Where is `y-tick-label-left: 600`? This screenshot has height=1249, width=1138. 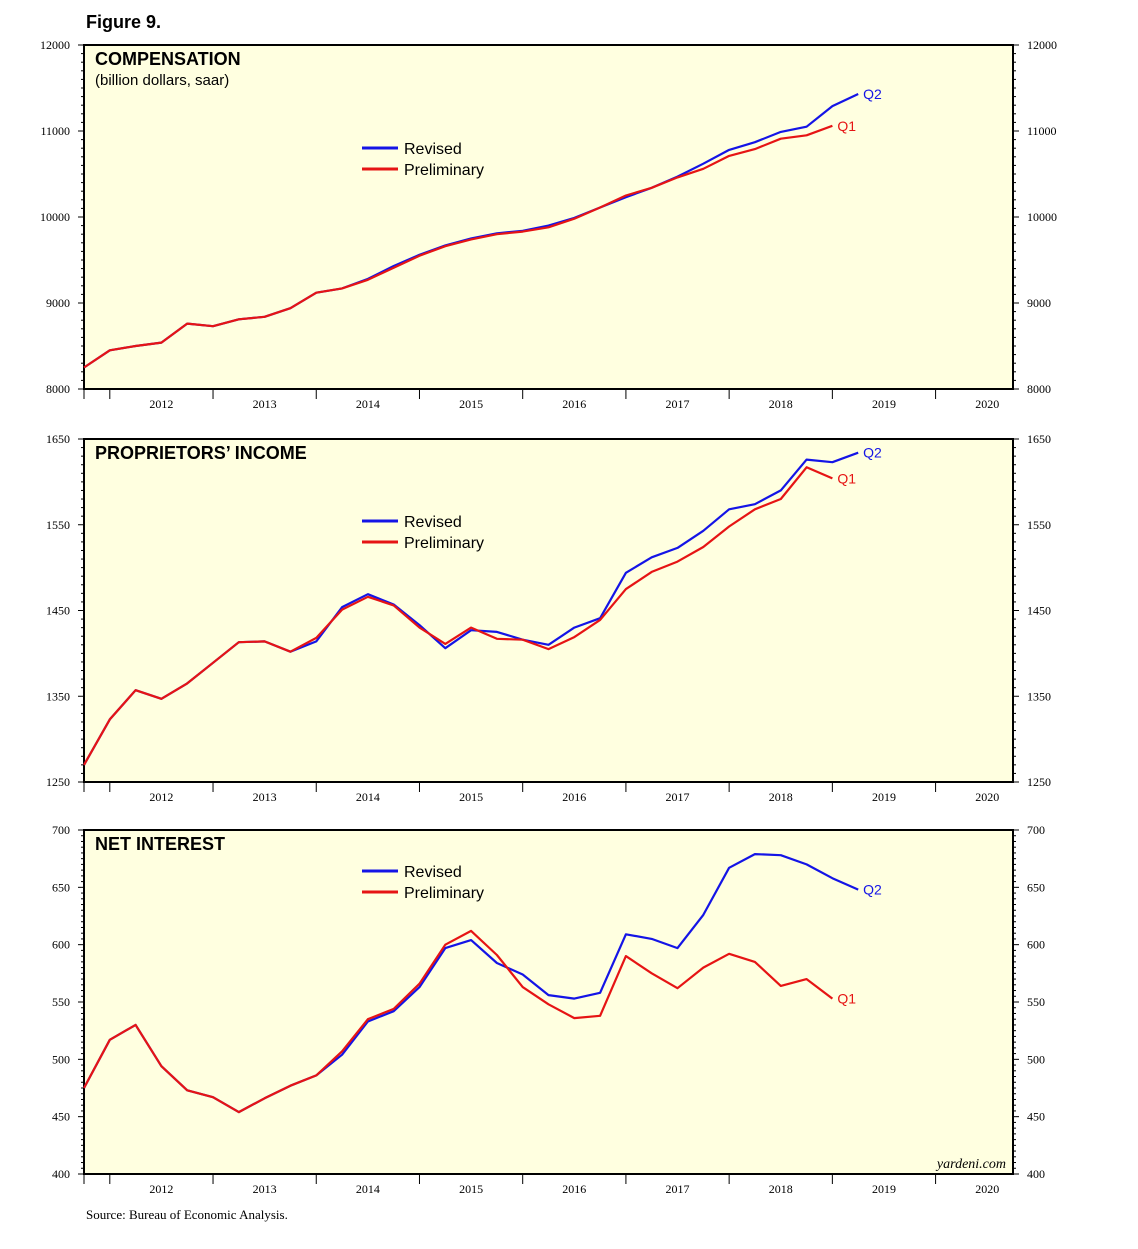
y-tick-label-left: 600 is located at coordinates (61, 945).